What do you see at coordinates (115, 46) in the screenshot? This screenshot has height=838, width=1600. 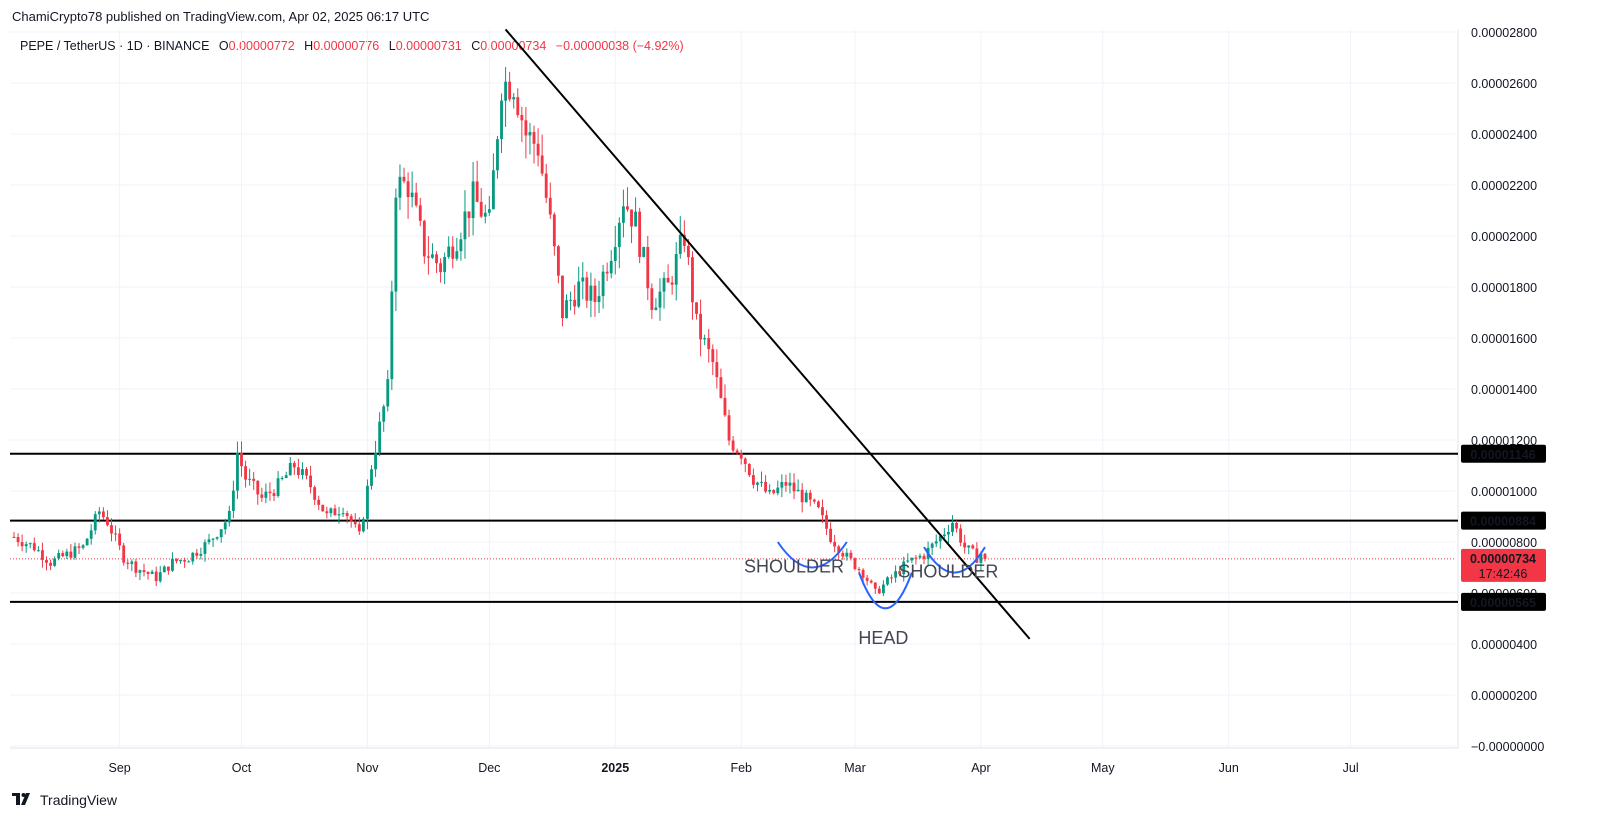 I see `symbol-name: PEPE / TetherUS · 1D · BINANCE` at bounding box center [115, 46].